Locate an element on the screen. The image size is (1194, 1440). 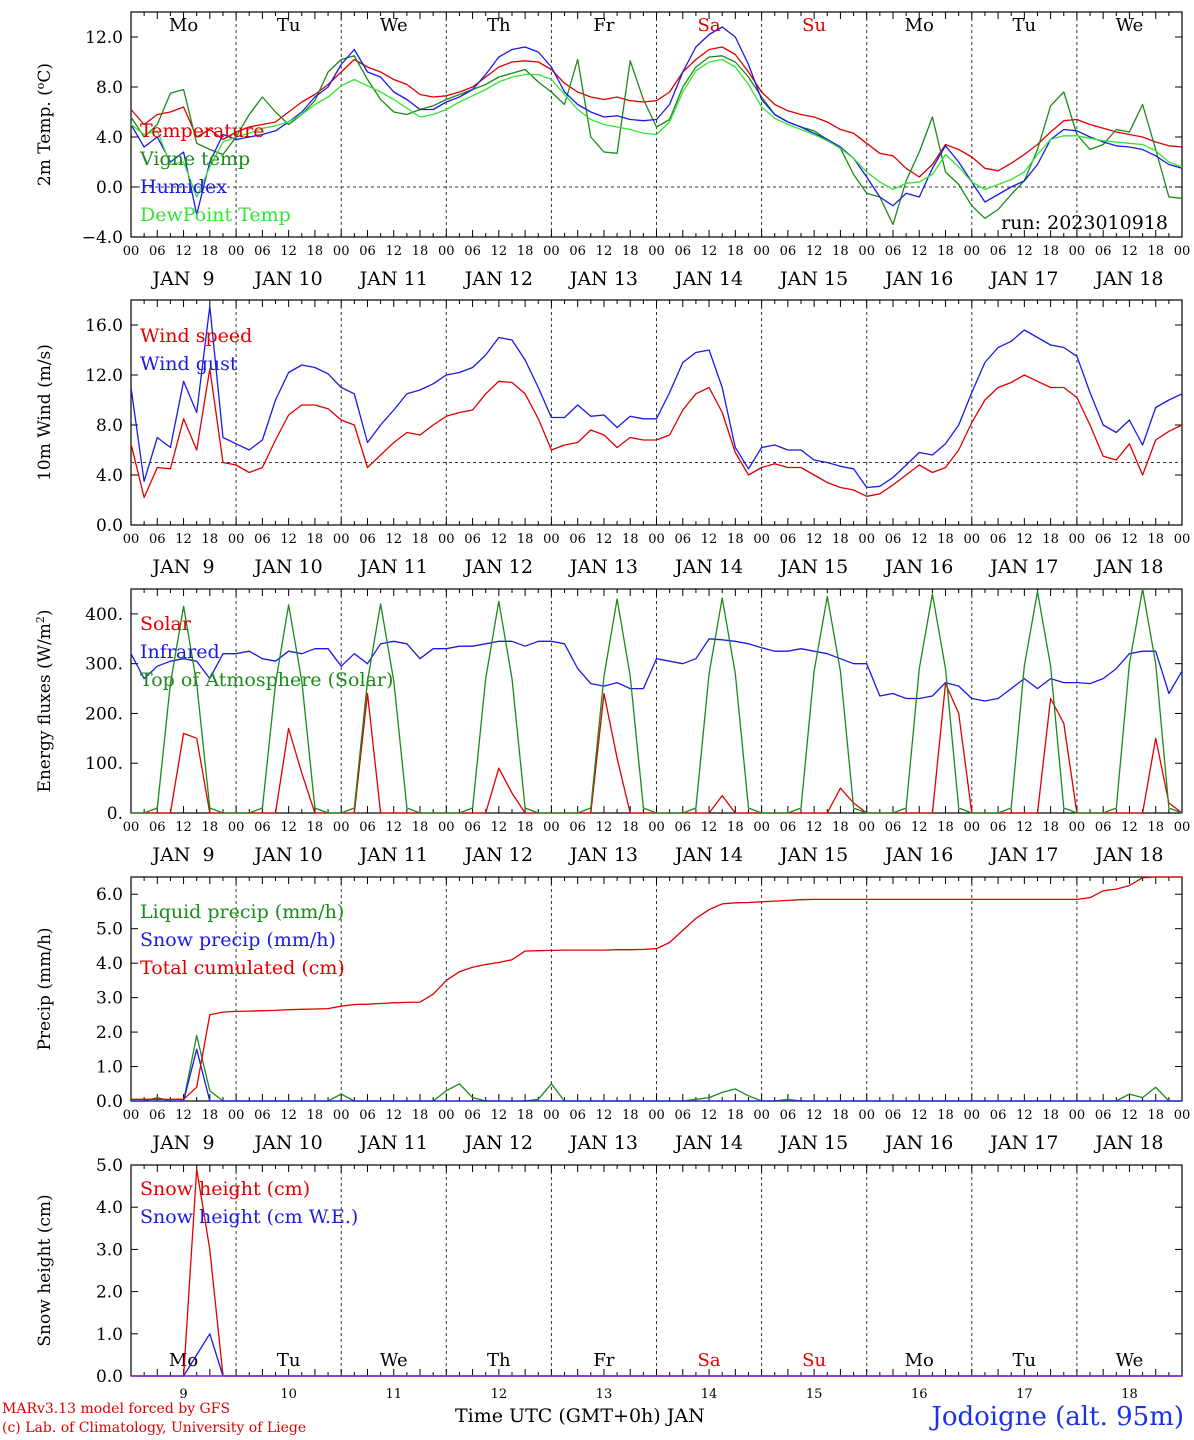
day-name-label: Mo is located at coordinates (183, 25).